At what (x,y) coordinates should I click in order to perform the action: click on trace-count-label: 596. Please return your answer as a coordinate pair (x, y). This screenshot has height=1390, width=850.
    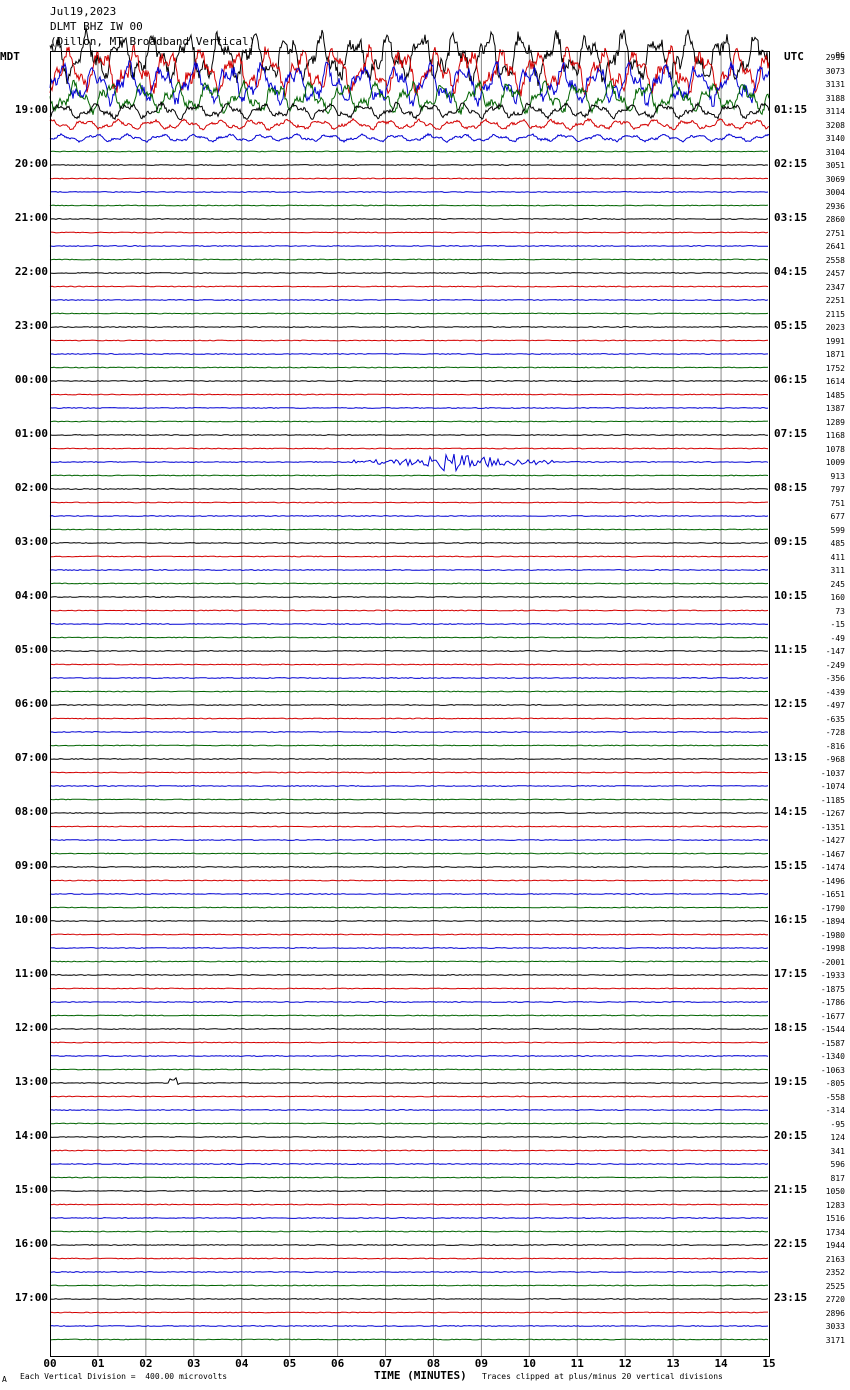
    Looking at the image, I should click on (837, 1164).